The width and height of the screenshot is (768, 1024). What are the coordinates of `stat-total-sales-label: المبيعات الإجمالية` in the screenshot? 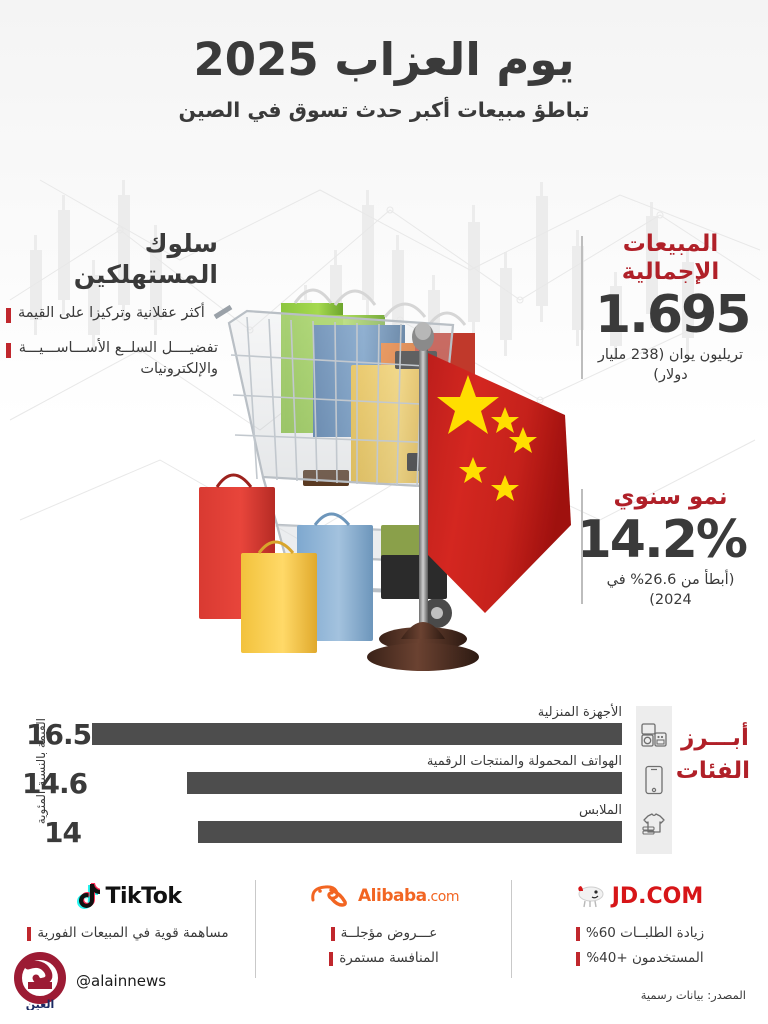 It's located at (670, 258).